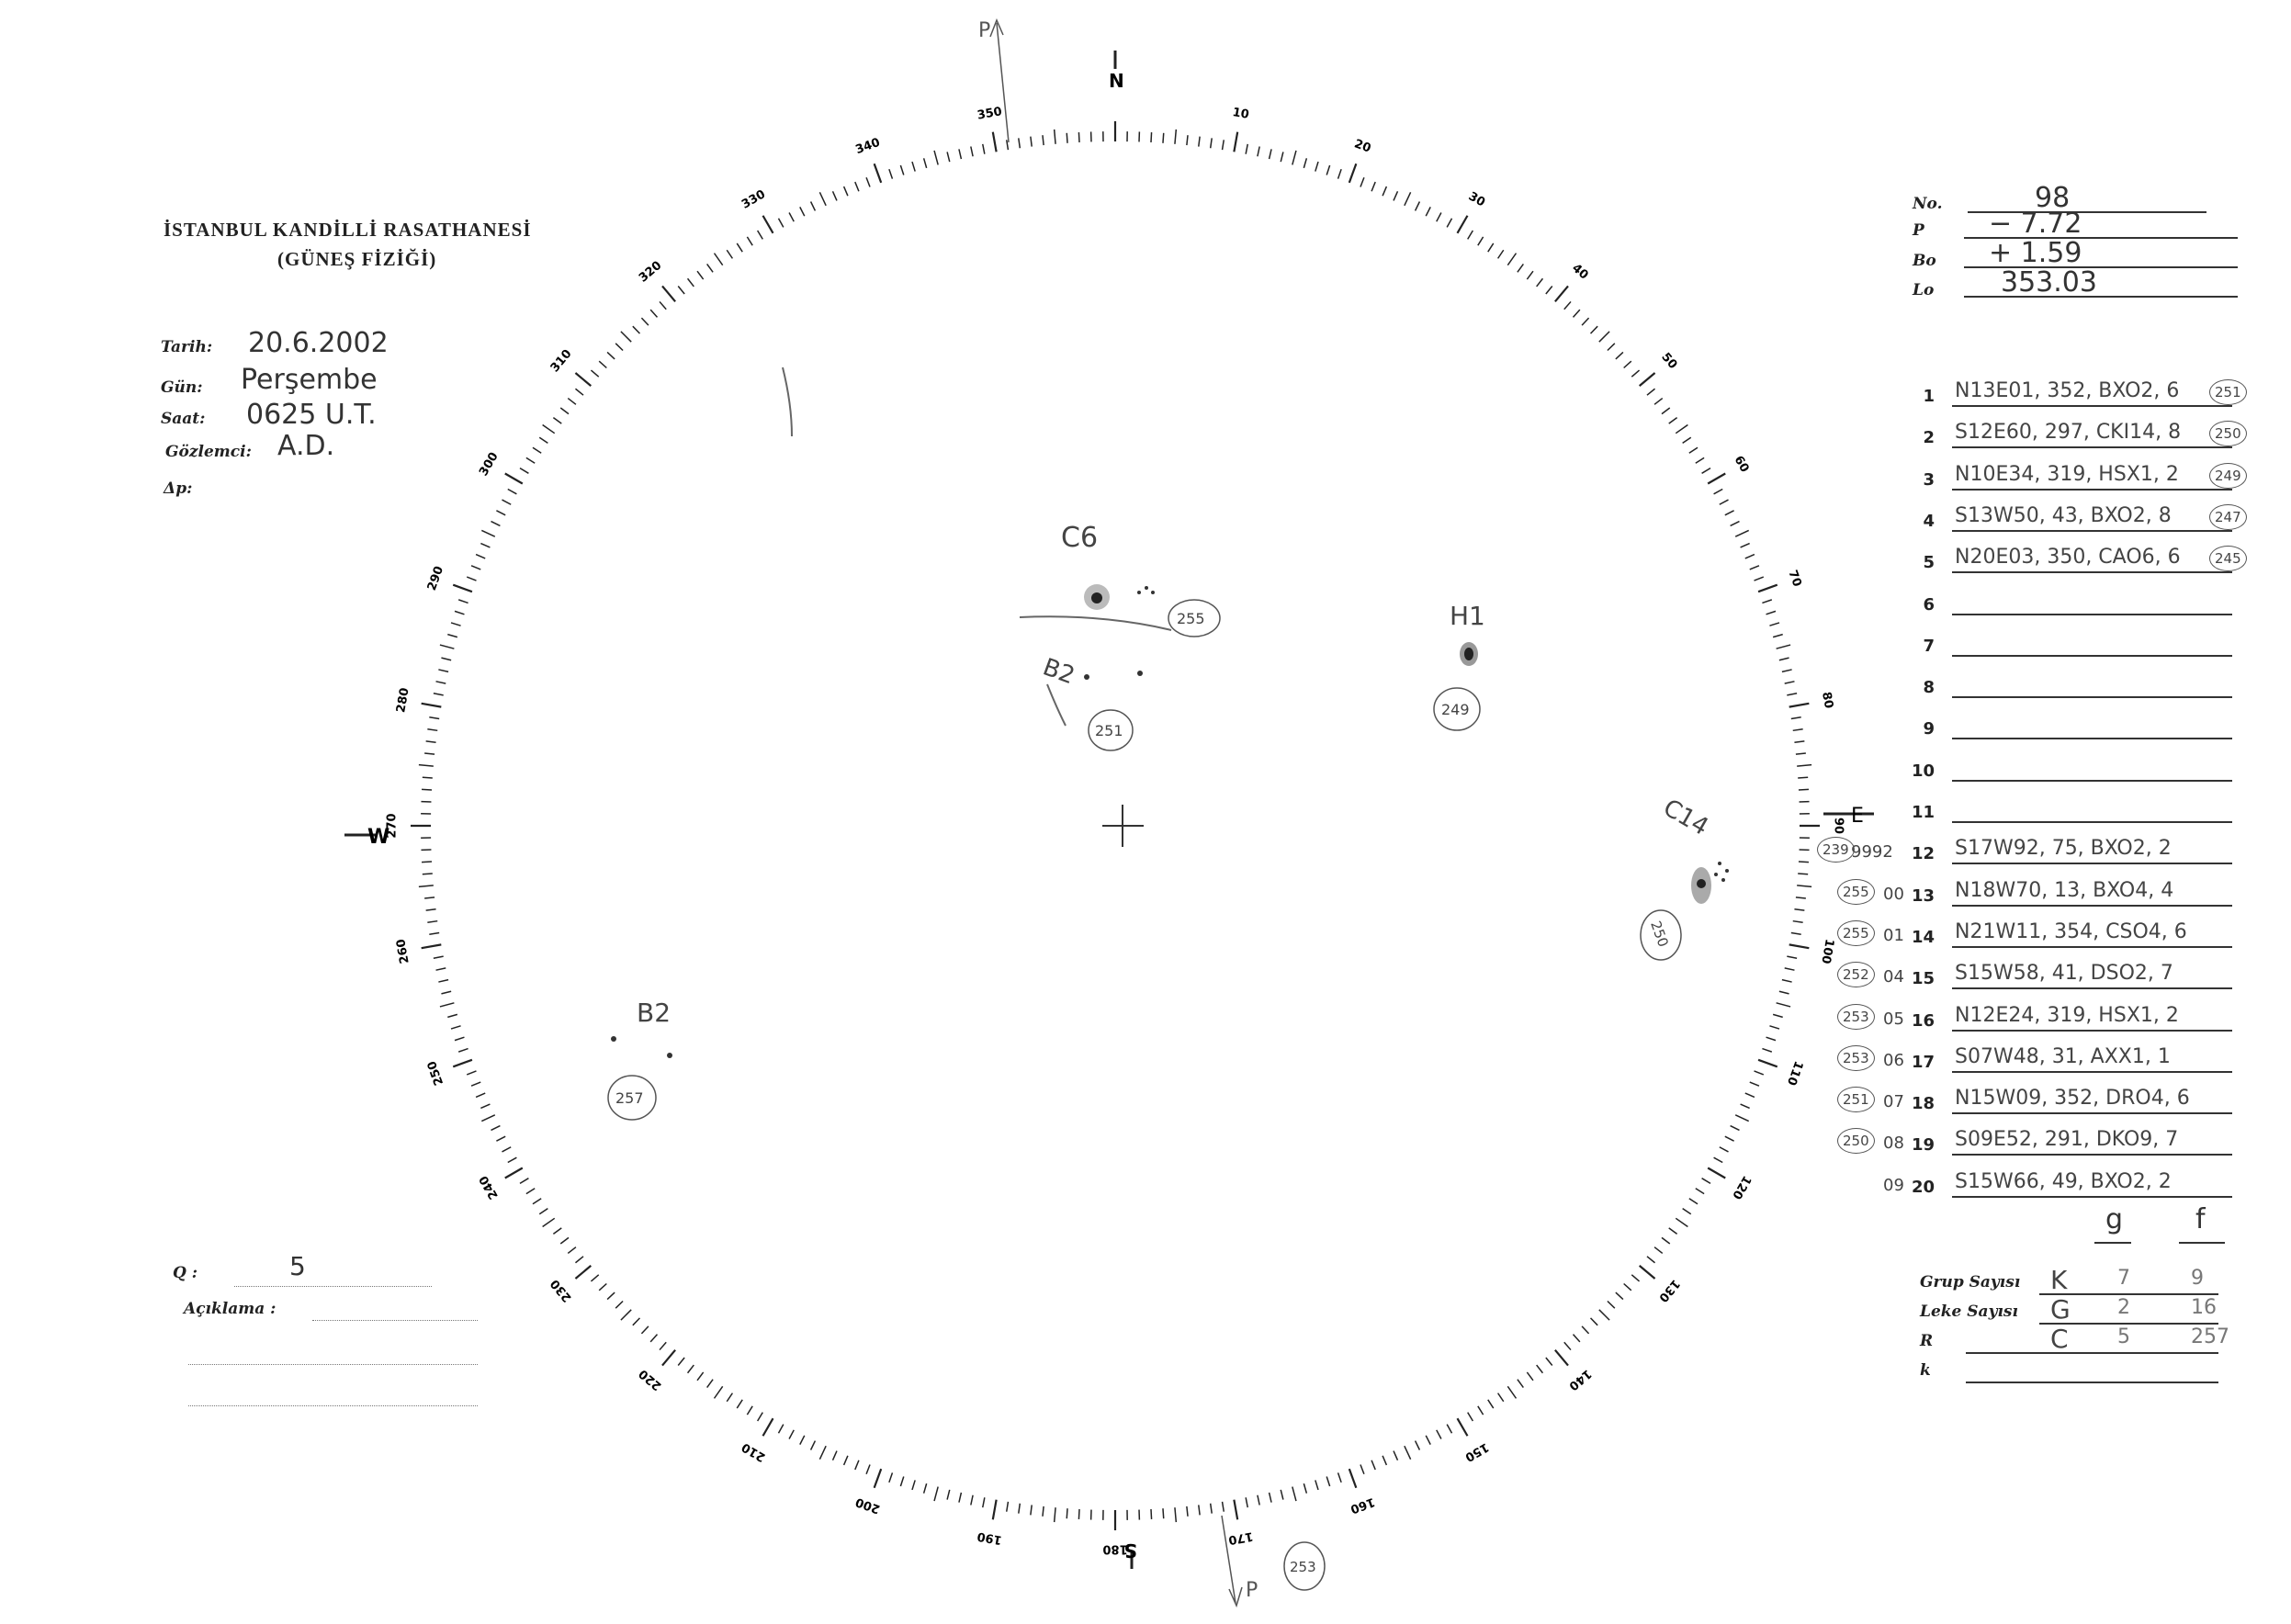 The height and width of the screenshot is (1624, 2291). Describe the element at coordinates (435, 1073) in the screenshot. I see `degree-label: 250` at that location.